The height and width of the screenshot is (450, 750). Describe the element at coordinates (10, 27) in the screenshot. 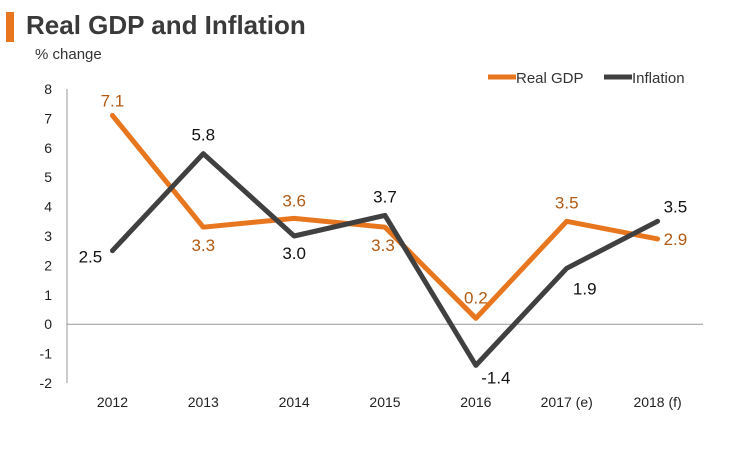

I see `title-accent-bar` at that location.